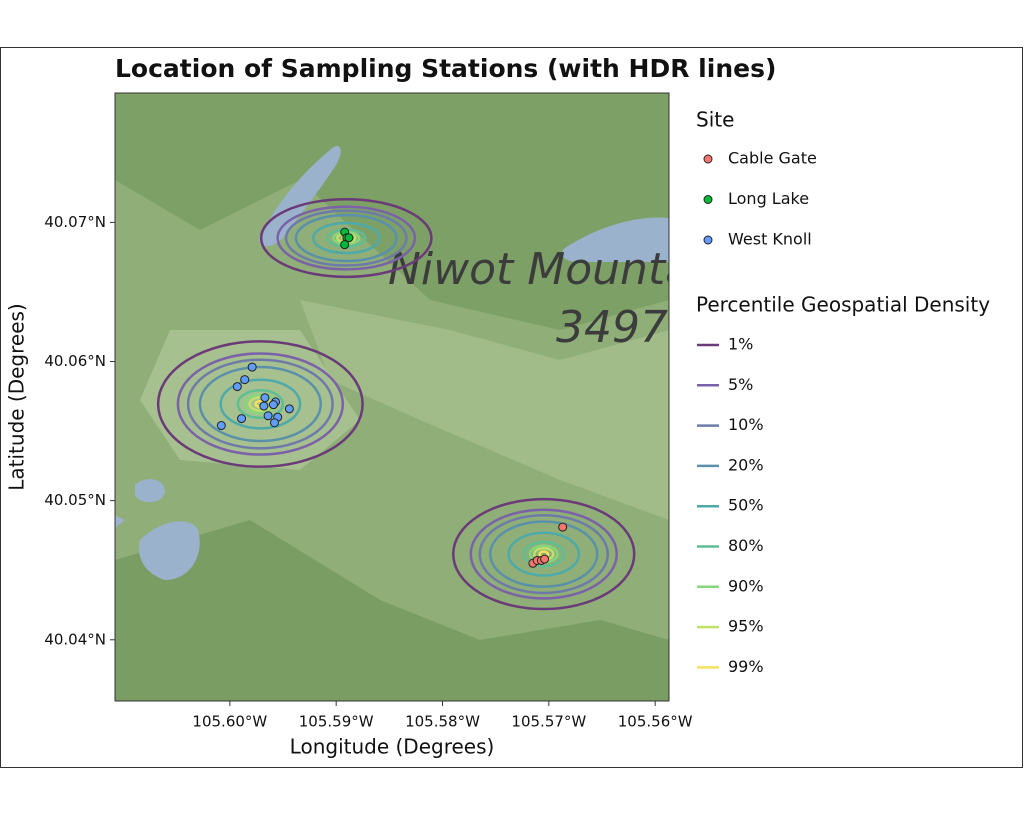  Describe the element at coordinates (746, 585) in the screenshot. I see `legend-label: 90%` at that location.